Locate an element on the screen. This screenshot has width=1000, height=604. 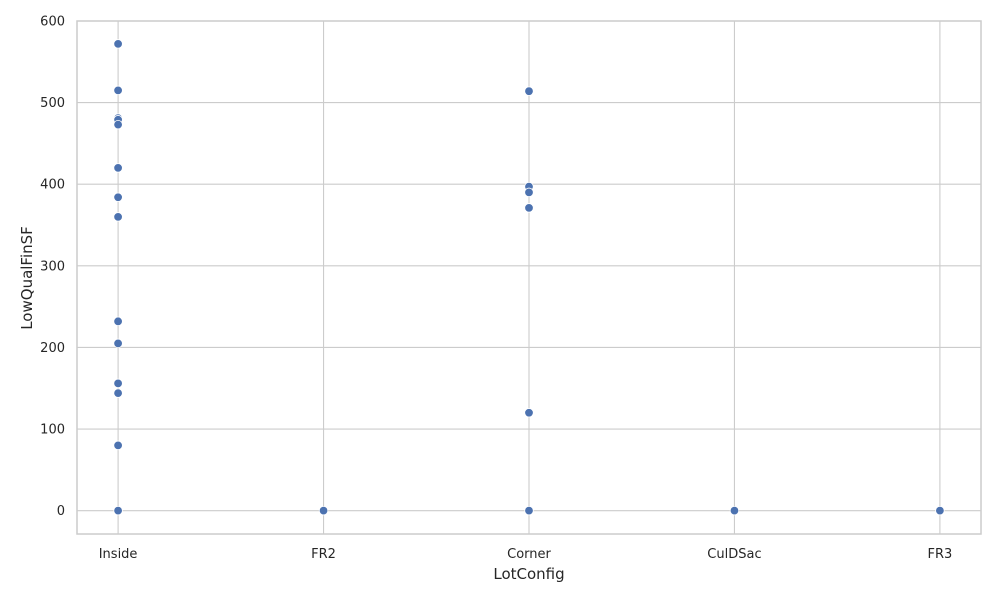
x-tick-labels: Inside FR2 Corner CulDSac FR3 is located at coordinates (526, 554).